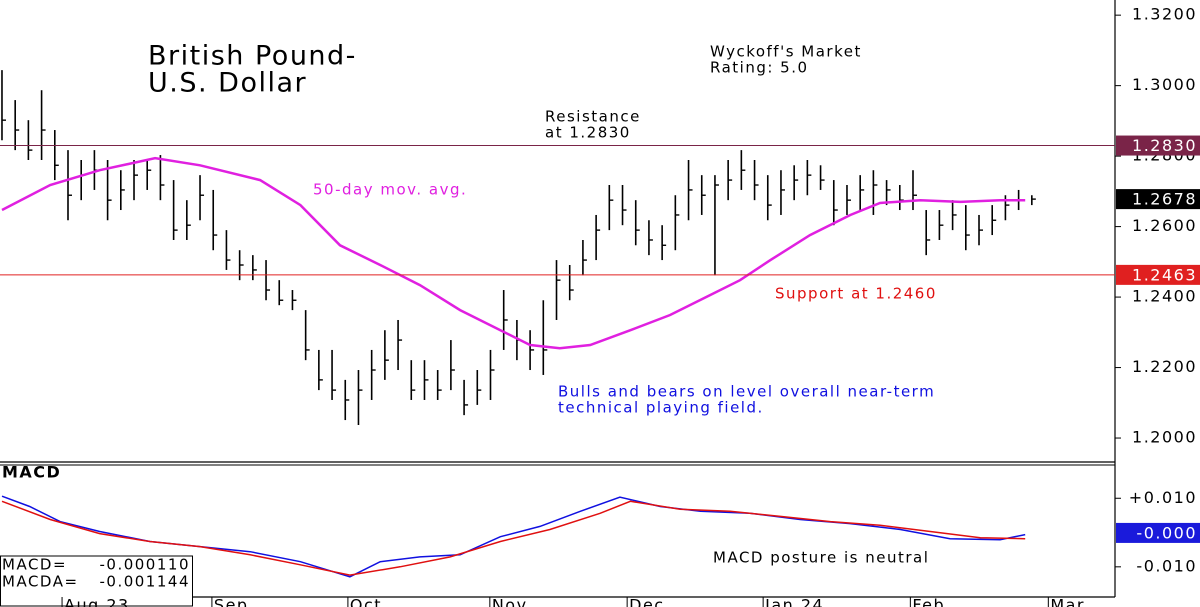  I want to click on x-tick-label: Nov, so click(510, 601).